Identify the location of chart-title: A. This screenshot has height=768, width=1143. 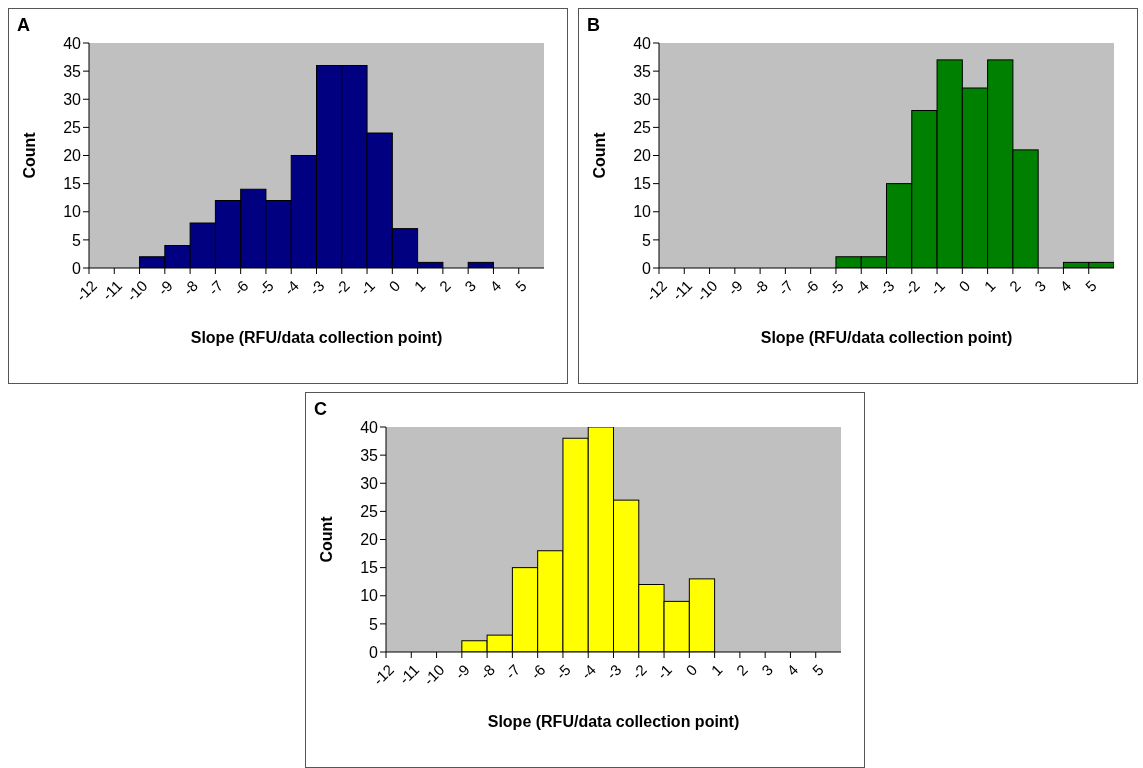
(23, 25).